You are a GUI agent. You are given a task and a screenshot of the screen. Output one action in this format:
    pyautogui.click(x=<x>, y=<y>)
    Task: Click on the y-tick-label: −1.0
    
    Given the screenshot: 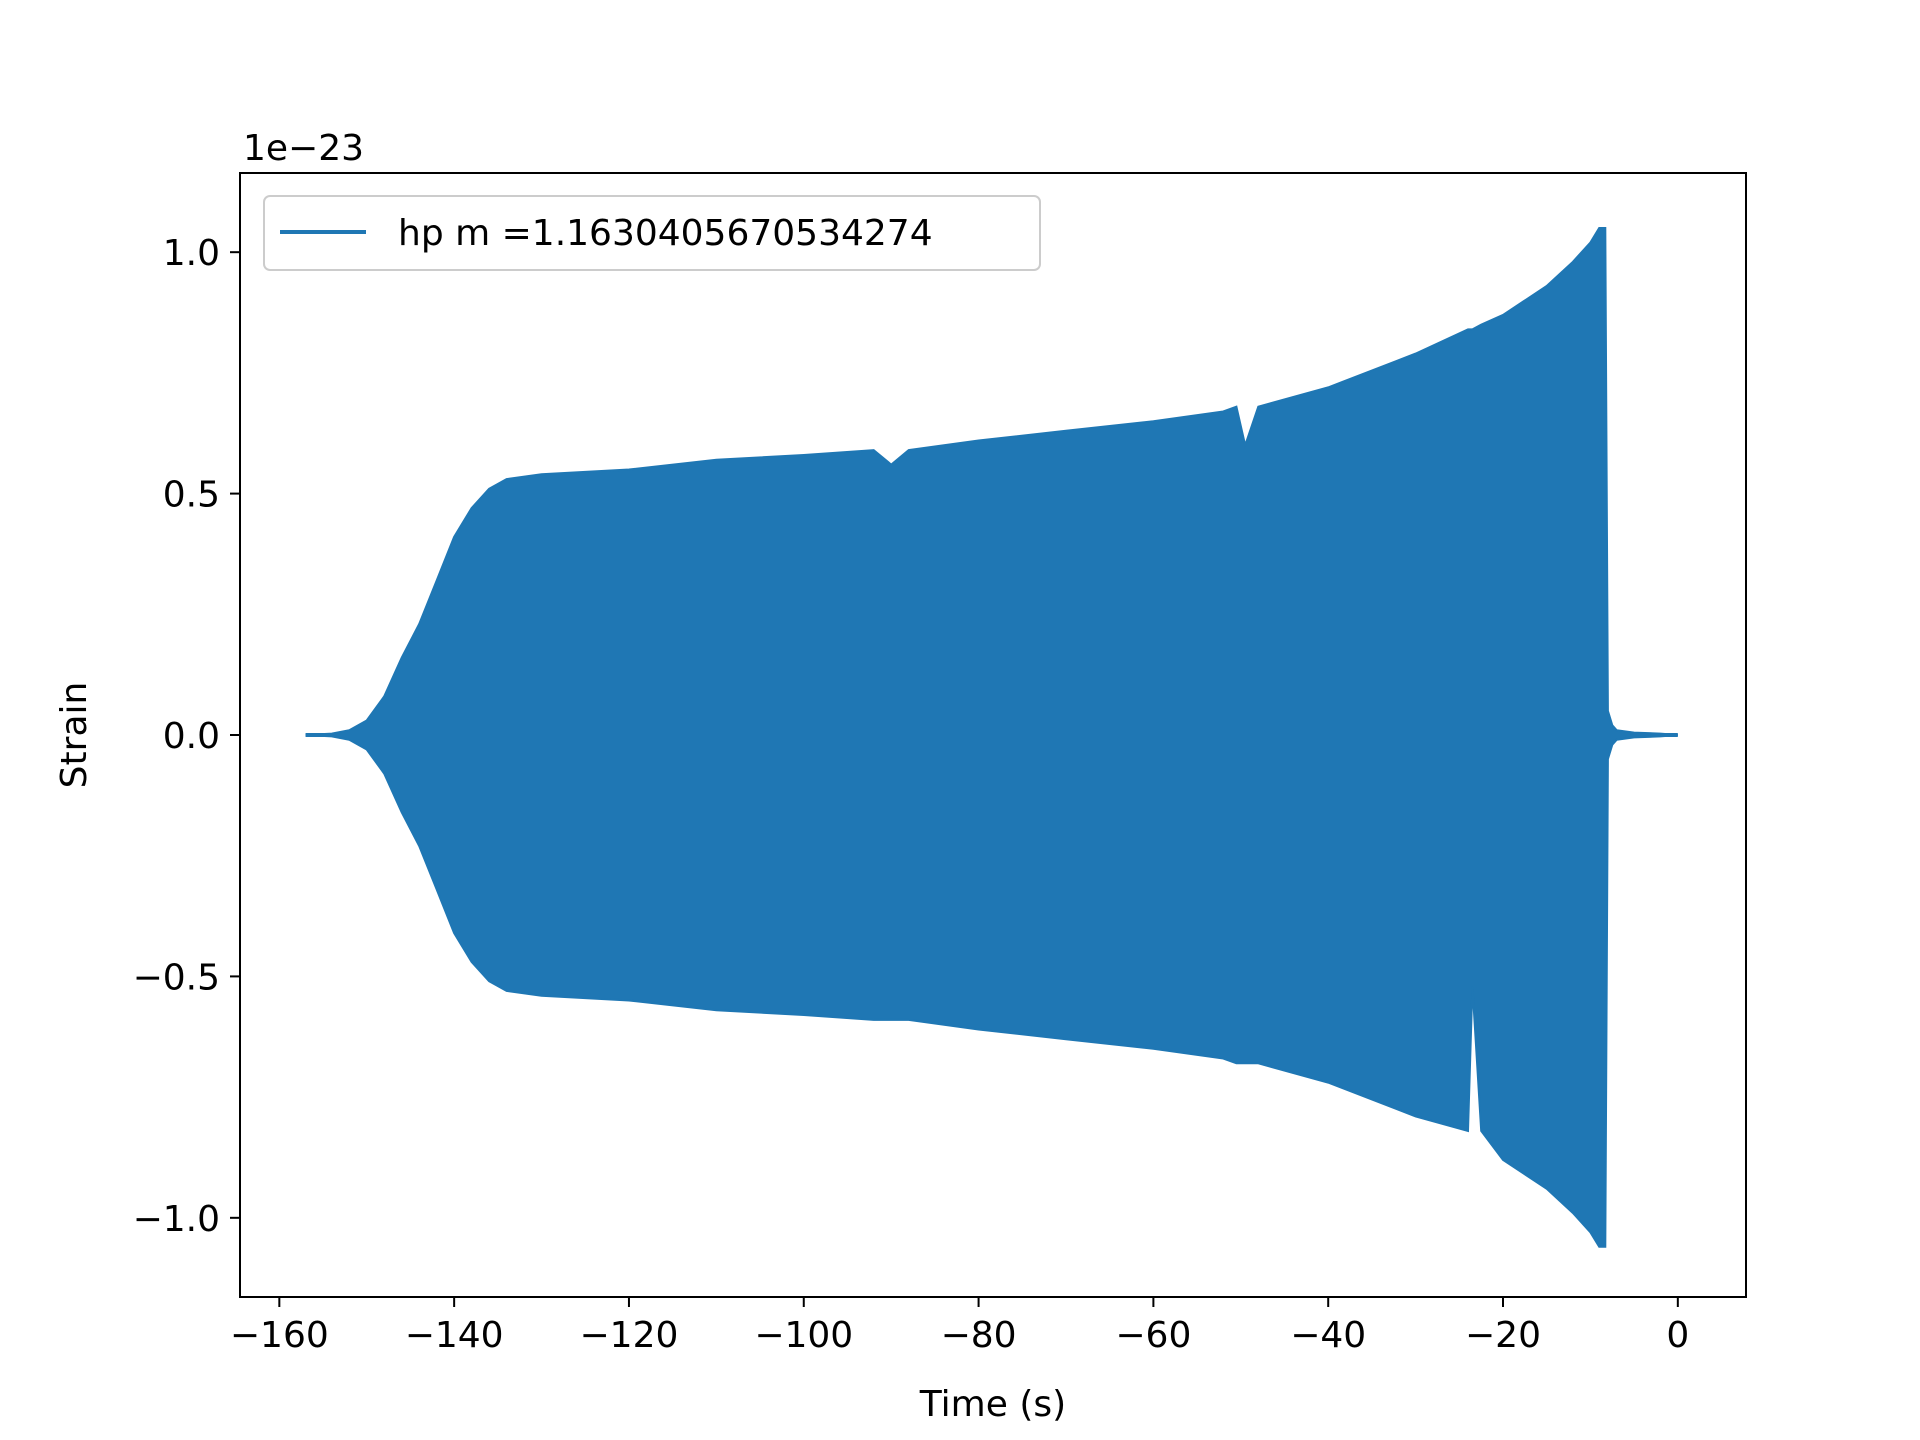 What is the action you would take?
    pyautogui.click(x=176, y=1219)
    